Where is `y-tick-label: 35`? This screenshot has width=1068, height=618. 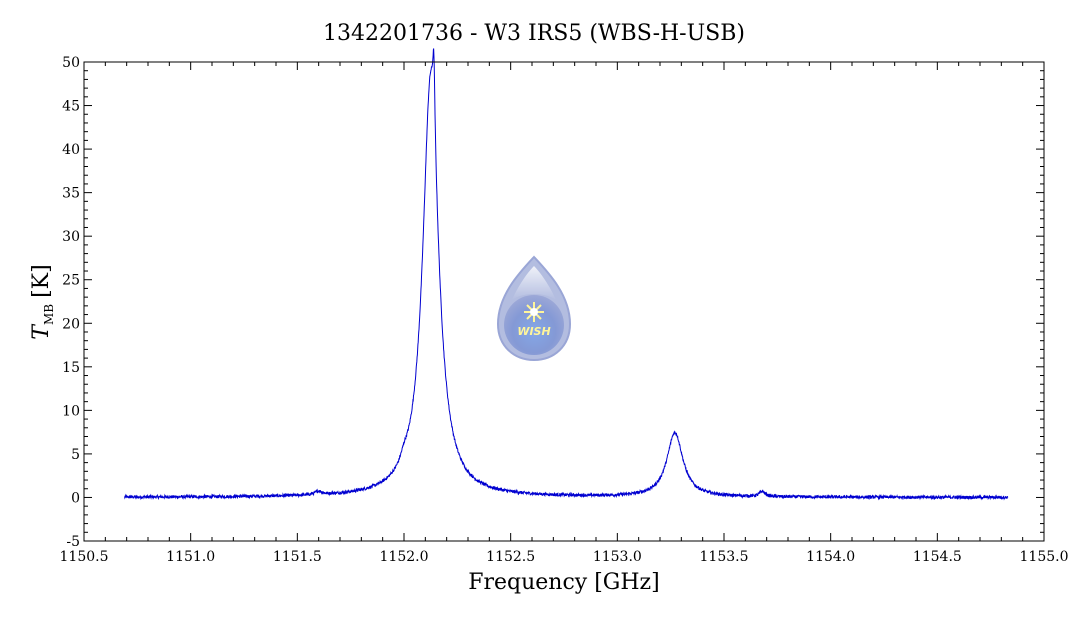
y-tick-label: 35 is located at coordinates (71, 194).